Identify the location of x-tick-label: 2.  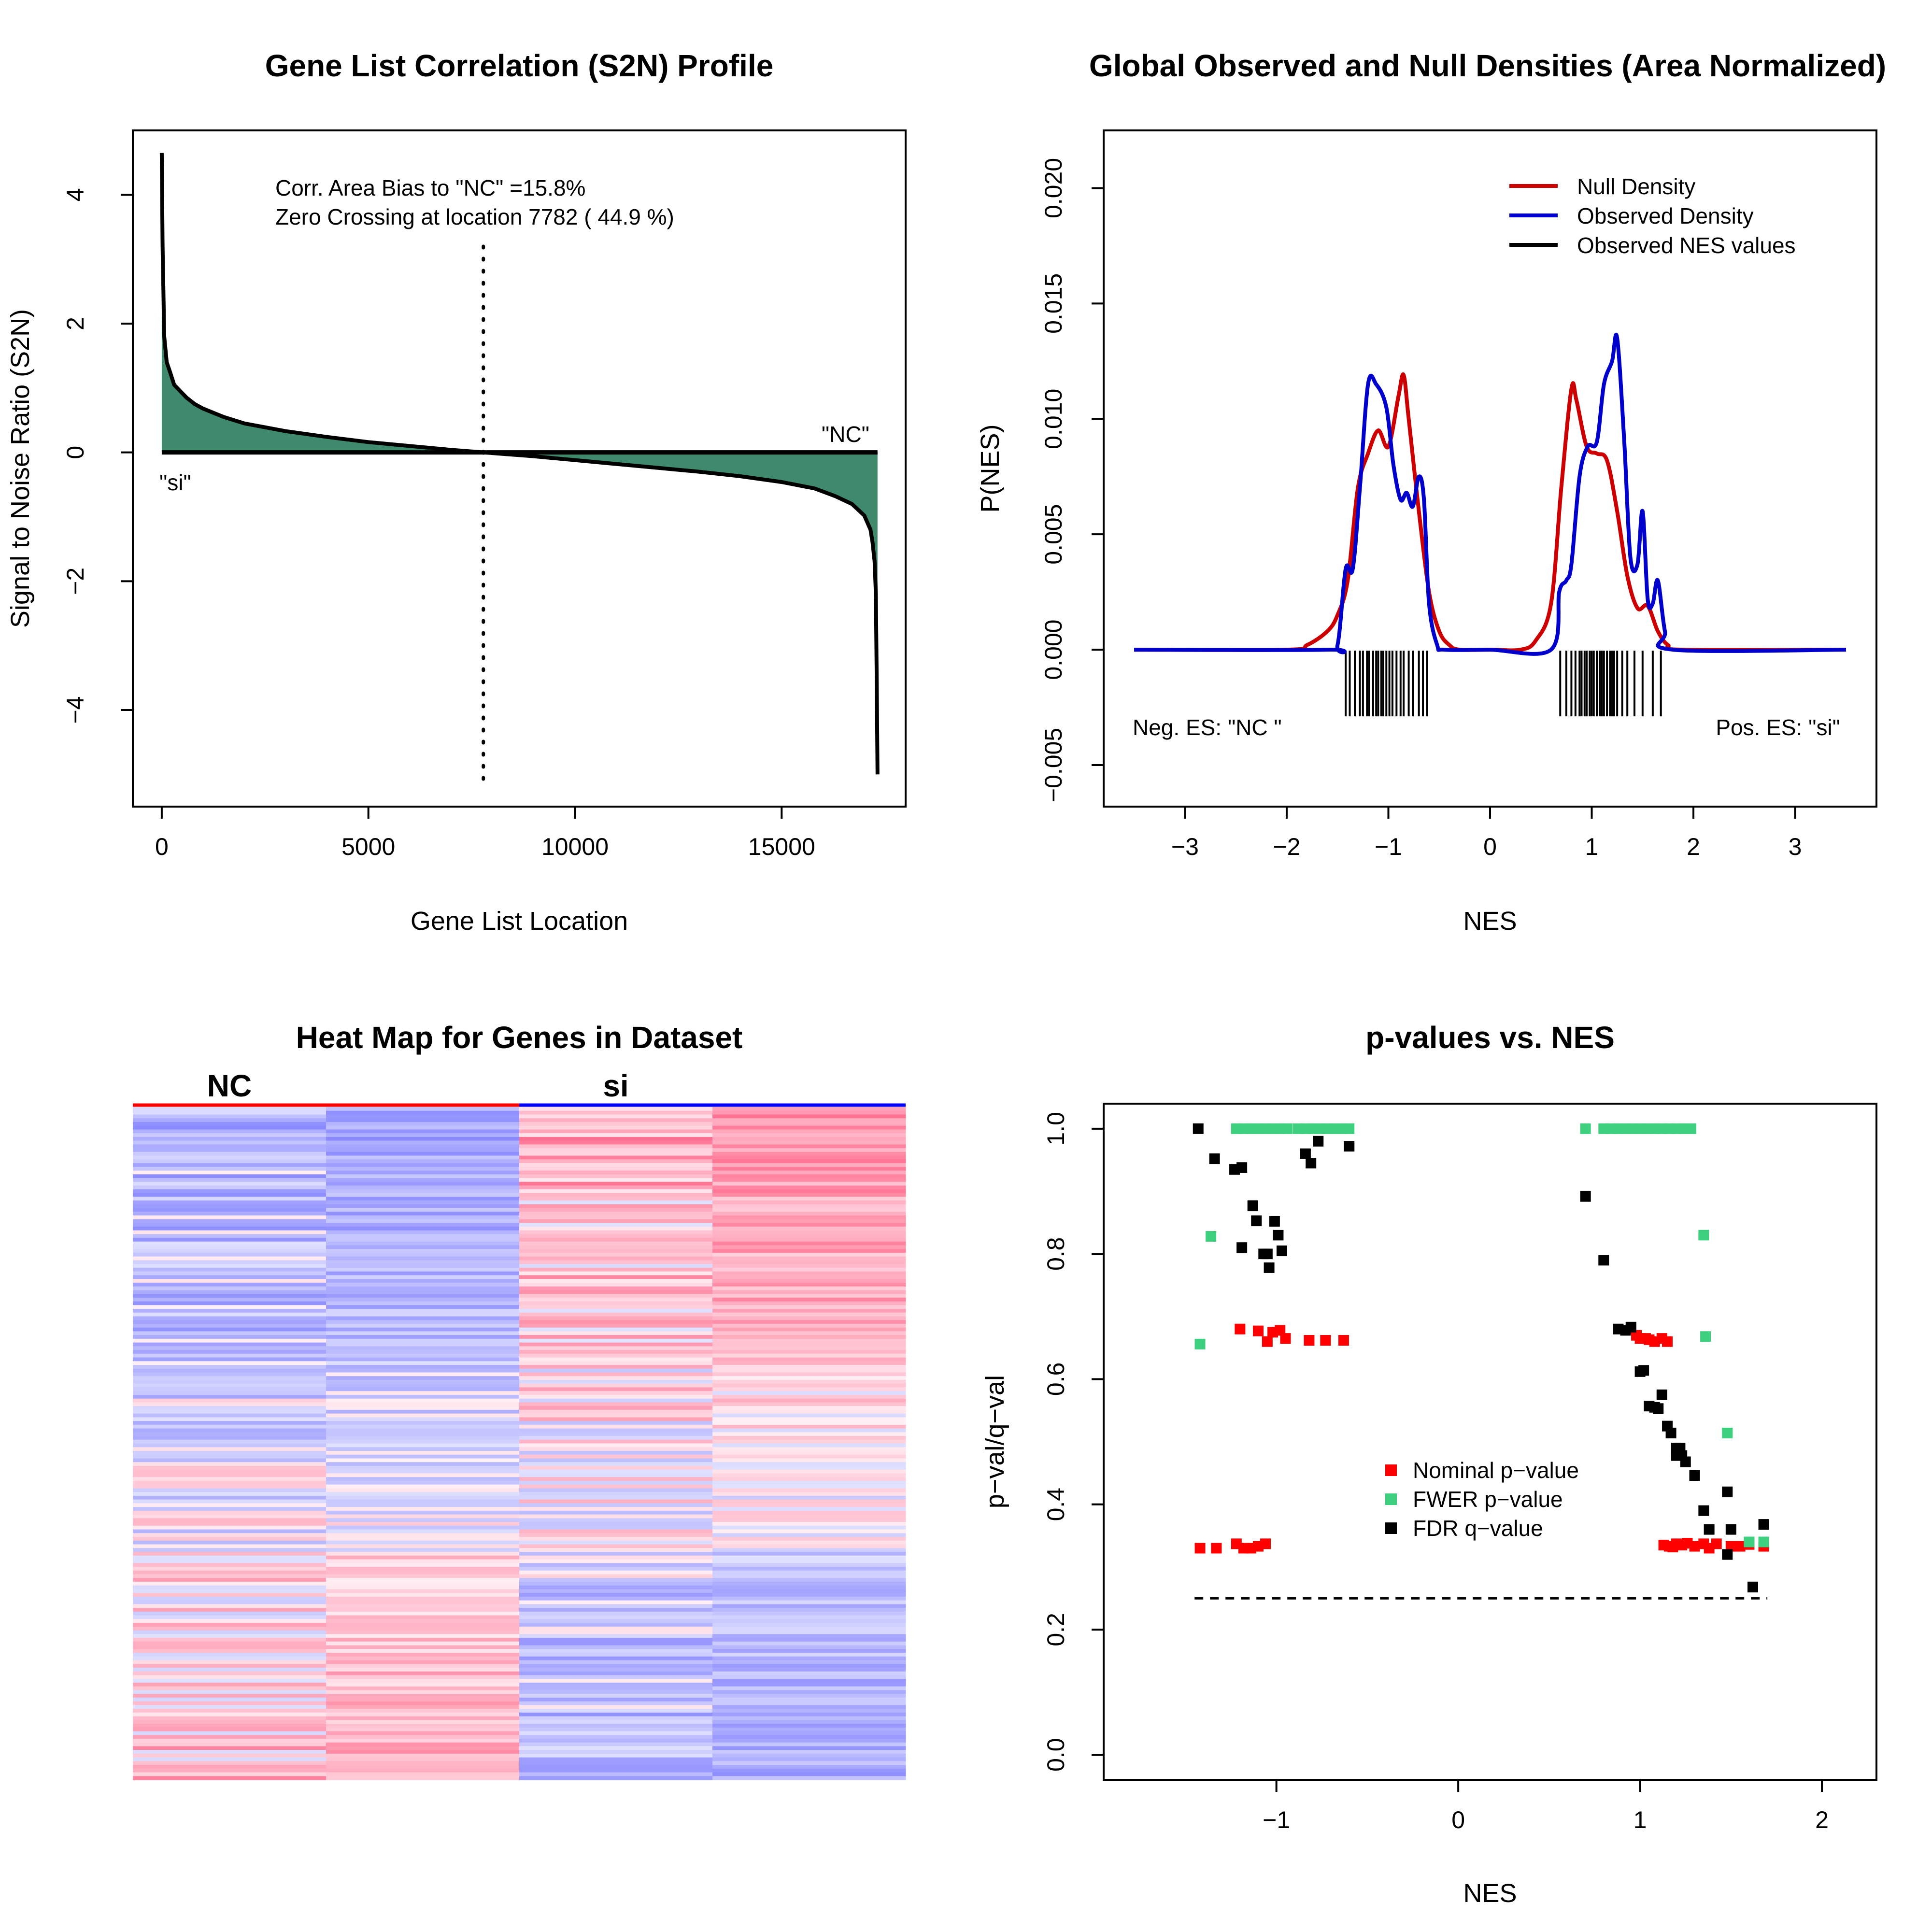
(1822, 1819).